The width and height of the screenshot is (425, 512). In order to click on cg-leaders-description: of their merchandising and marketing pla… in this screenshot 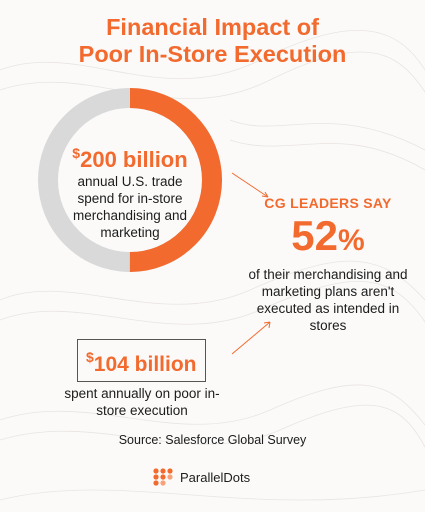, I will do `click(328, 300)`.